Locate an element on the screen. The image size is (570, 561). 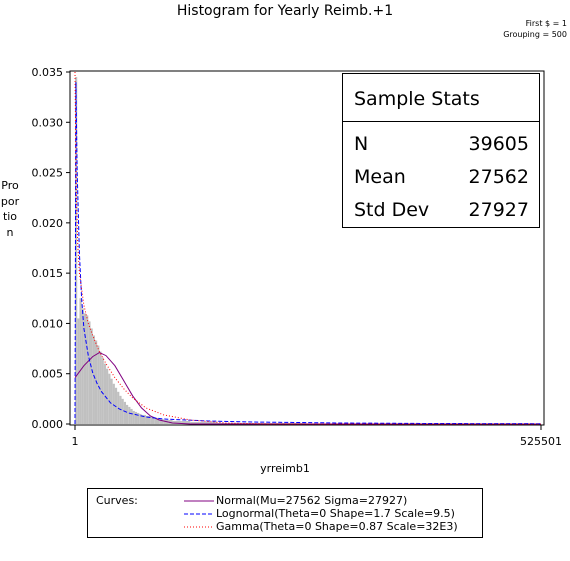
stat-row-mean: Mean 27562 is located at coordinates (441, 178).